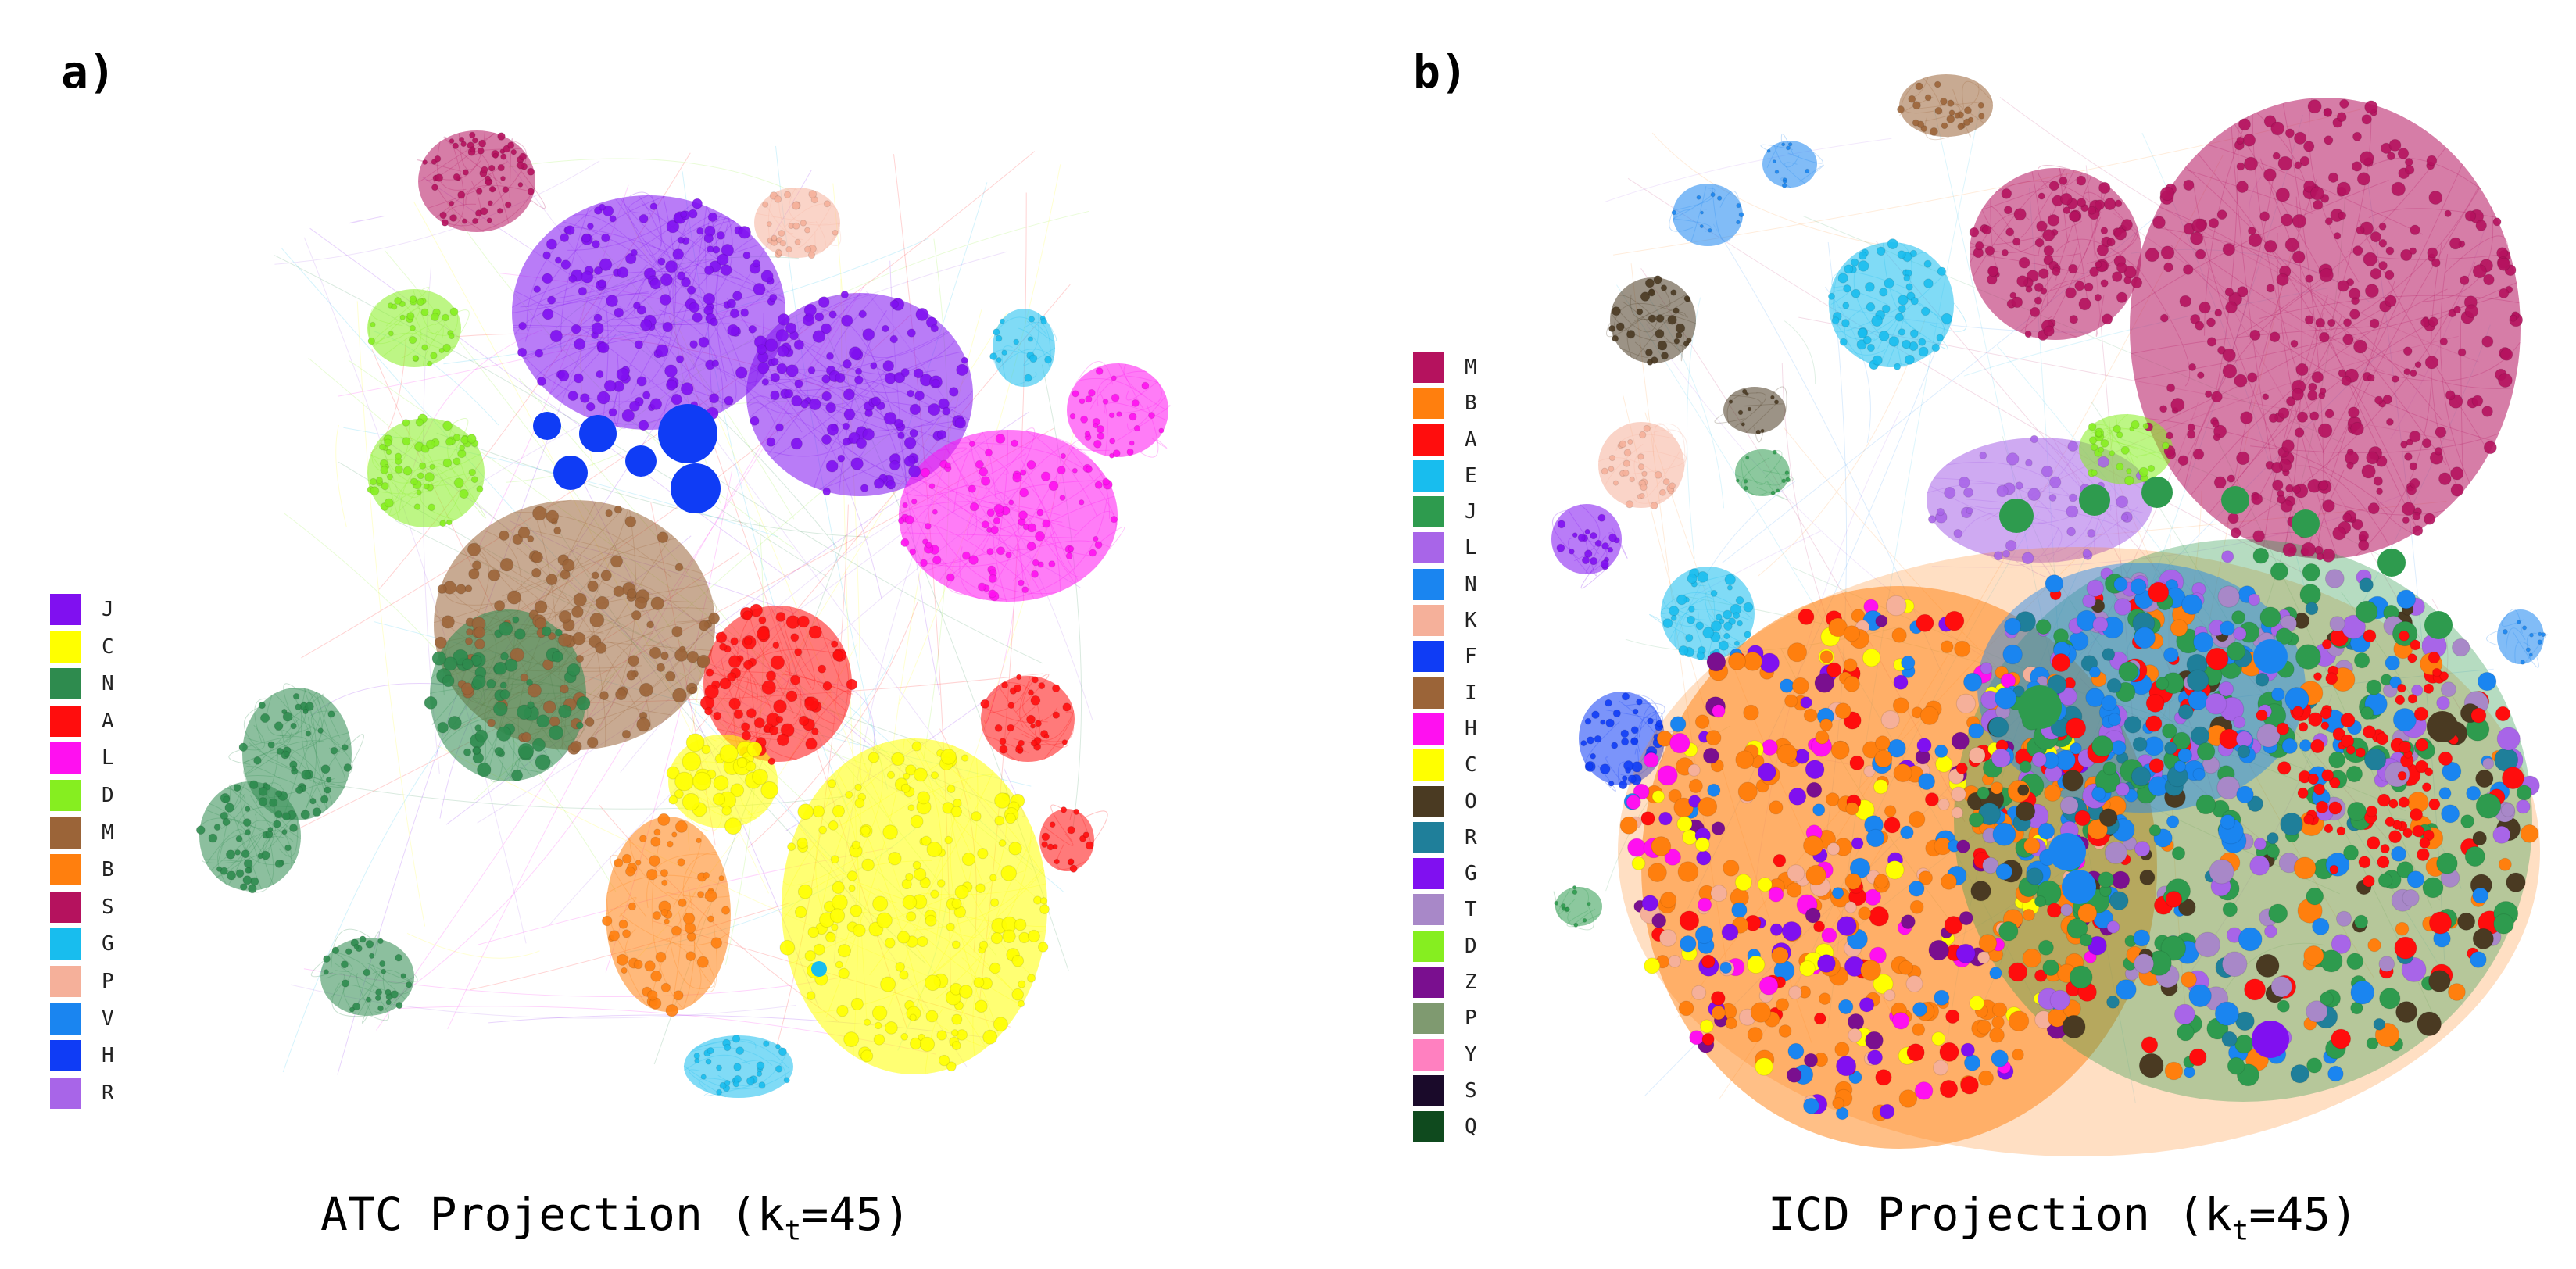 The image size is (2576, 1269). What do you see at coordinates (1789, 164) in the screenshot?
I see `cluster-n` at bounding box center [1789, 164].